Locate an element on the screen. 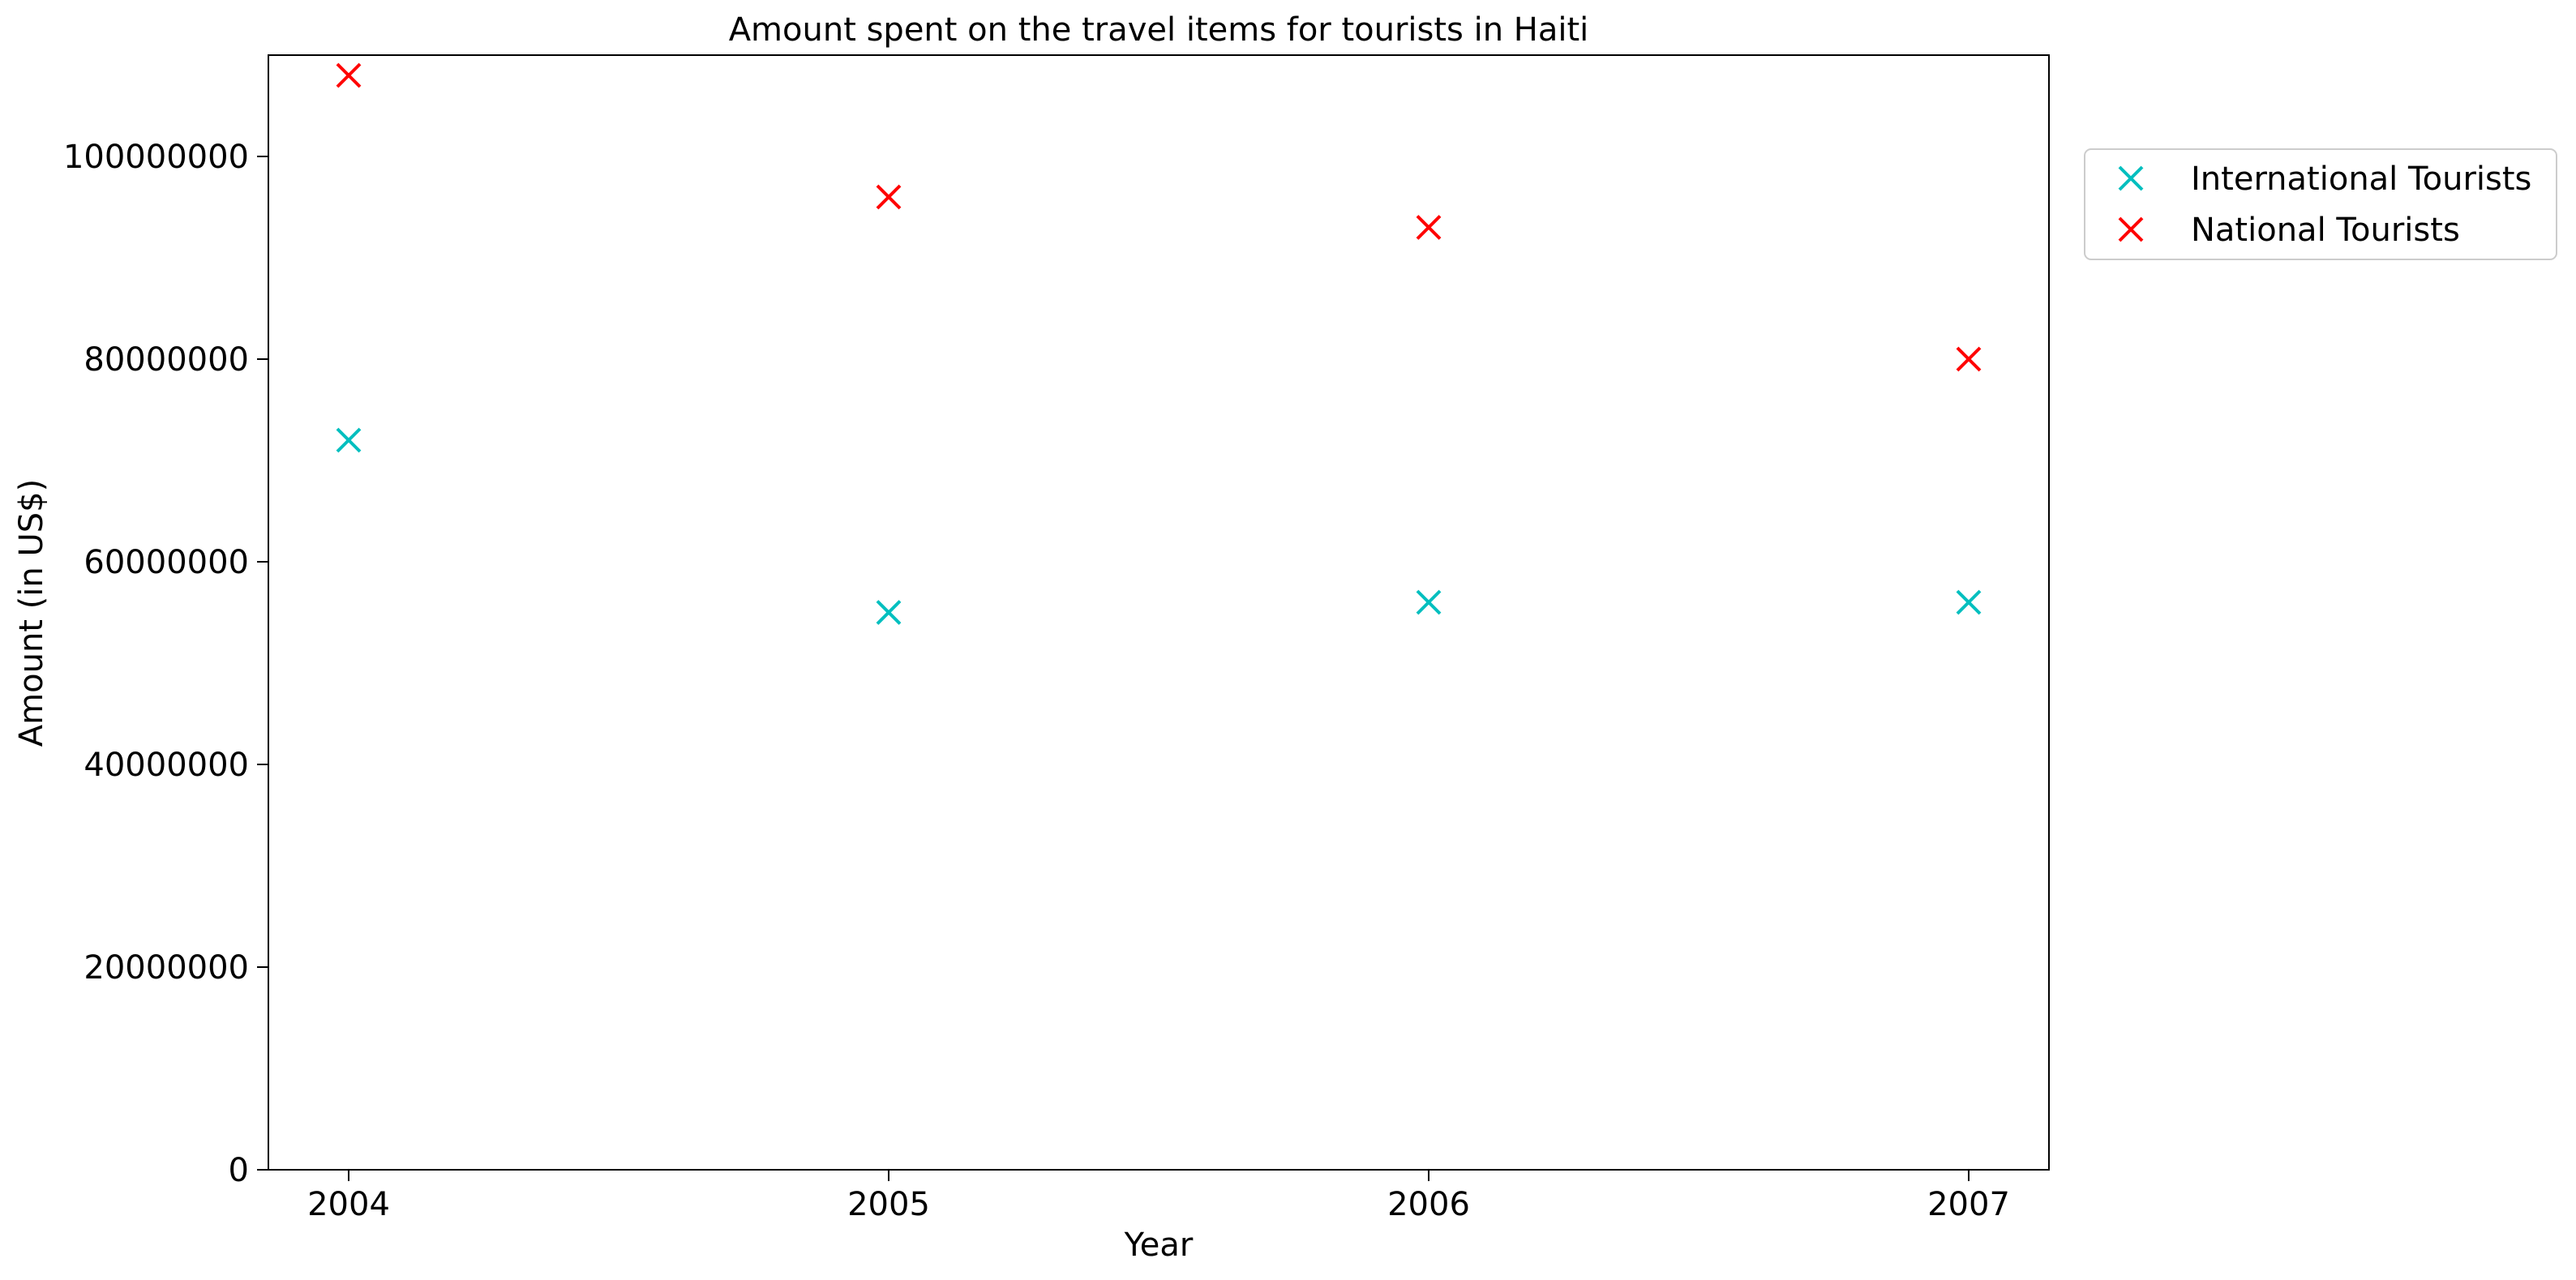  legend: International Tourists National Tourists is located at coordinates (2320, 204).